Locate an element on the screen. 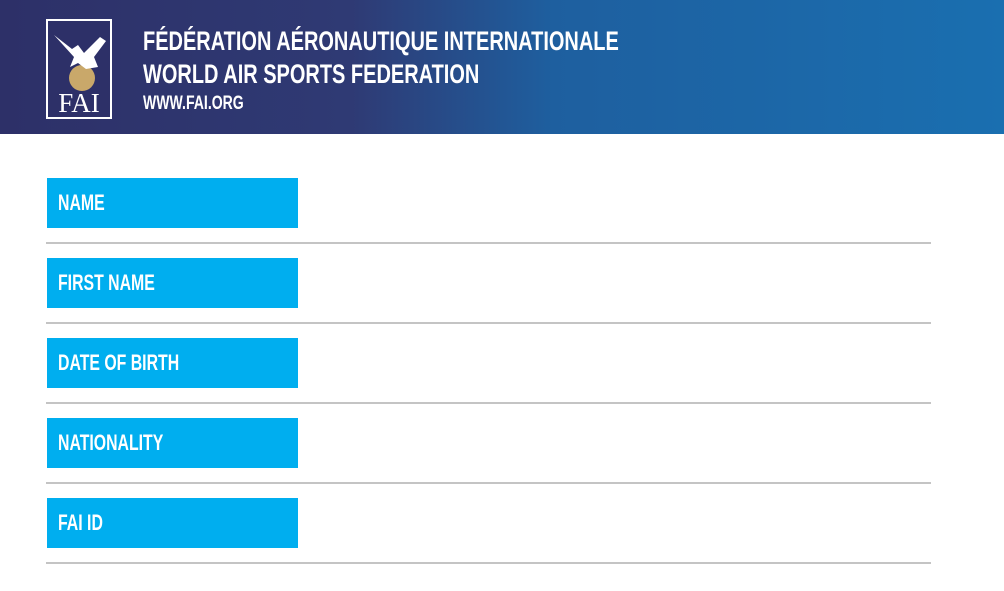 This screenshot has height=591, width=1004. field-label: FAI ID is located at coordinates (172, 523).